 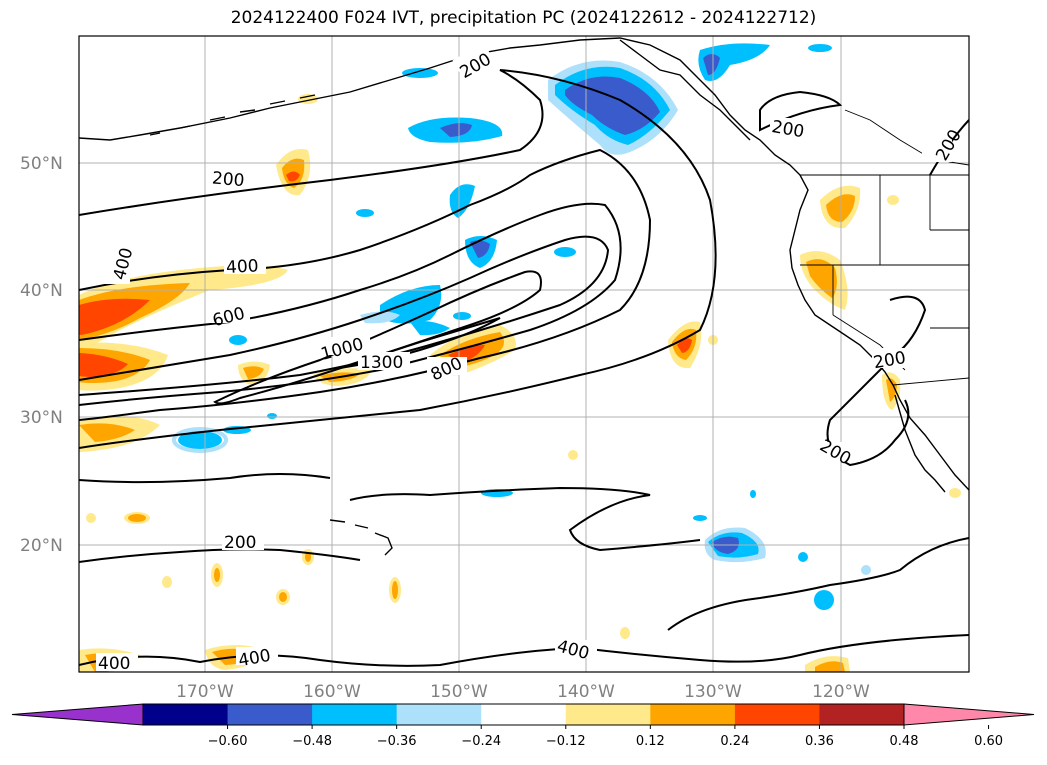 I want to click on colorbar-tick-label: −0.24, so click(x=481, y=741).